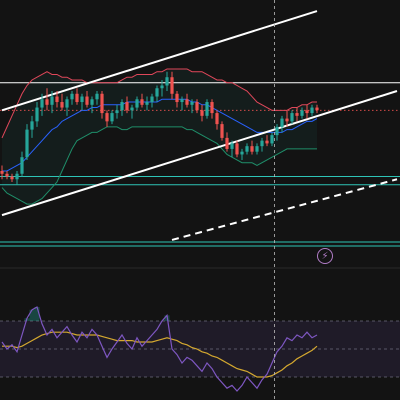 This screenshot has width=400, height=400. Describe the element at coordinates (325, 256) in the screenshot. I see `lightning-bolt-icon: ⚡` at that location.